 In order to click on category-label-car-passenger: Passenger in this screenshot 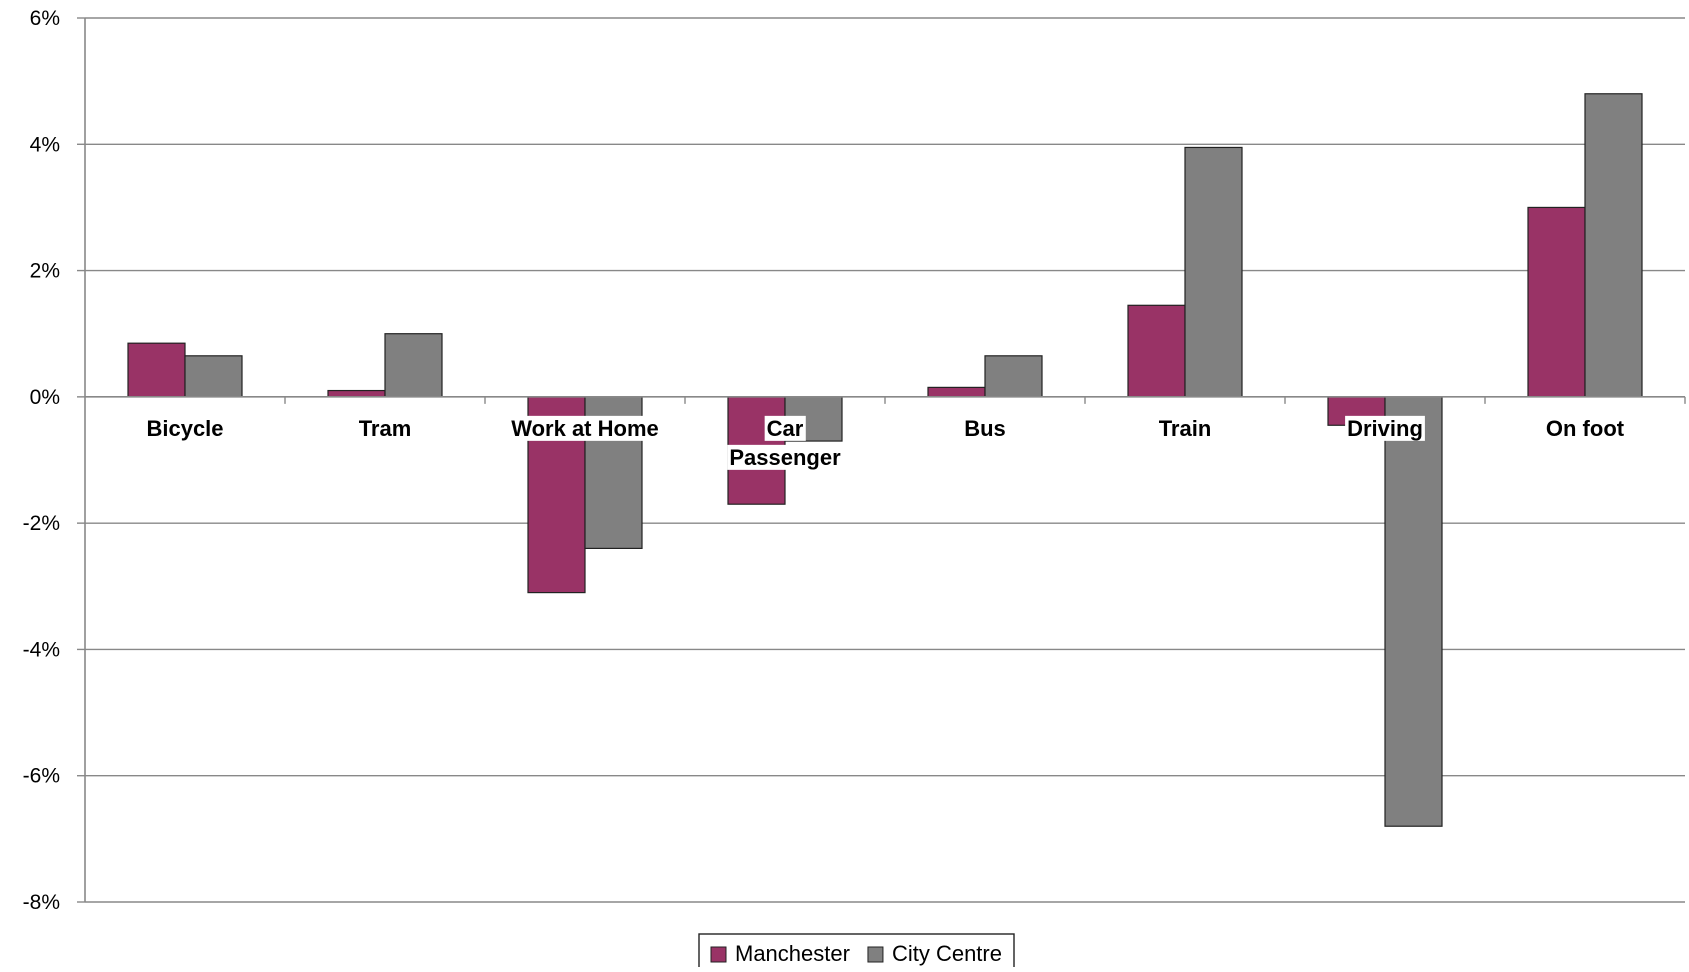, I will do `click(785, 457)`.